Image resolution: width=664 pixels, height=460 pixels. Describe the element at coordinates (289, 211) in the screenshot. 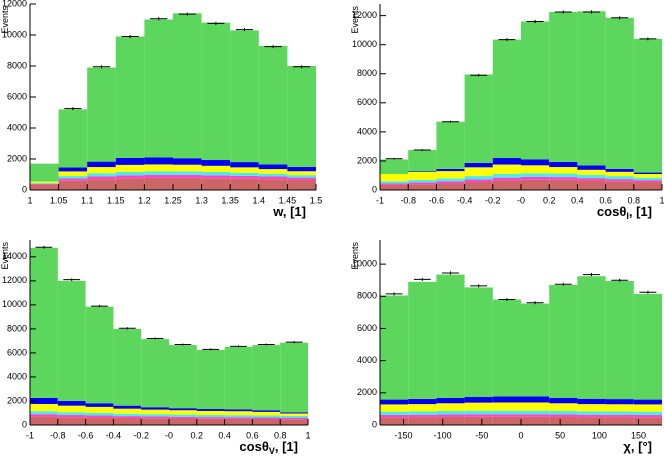

I see `x-axis-title-text: w, [1]` at that location.